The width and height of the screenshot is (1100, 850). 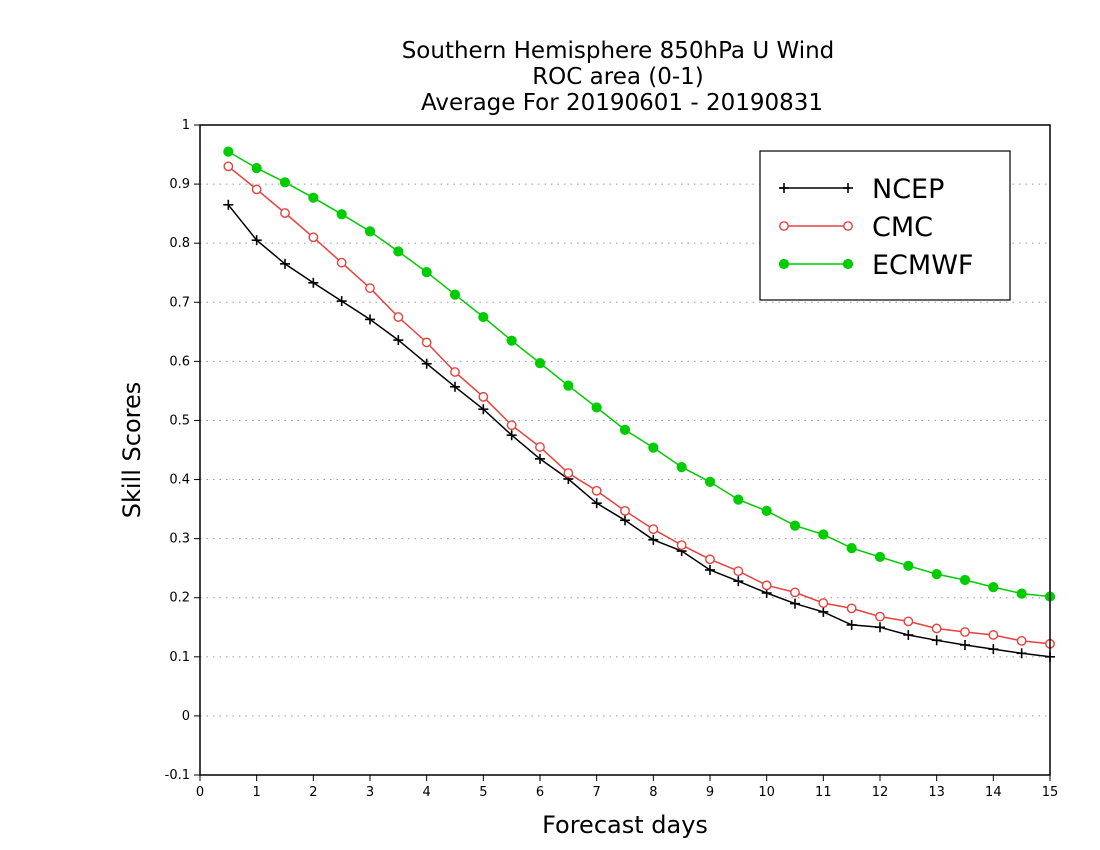 I want to click on x-tick-label: 10, so click(x=766, y=792).